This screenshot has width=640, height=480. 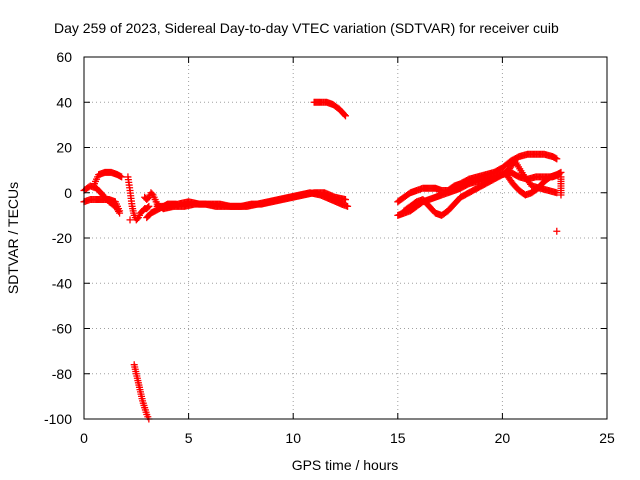 I want to click on y-tick-label: 20, so click(x=64, y=148).